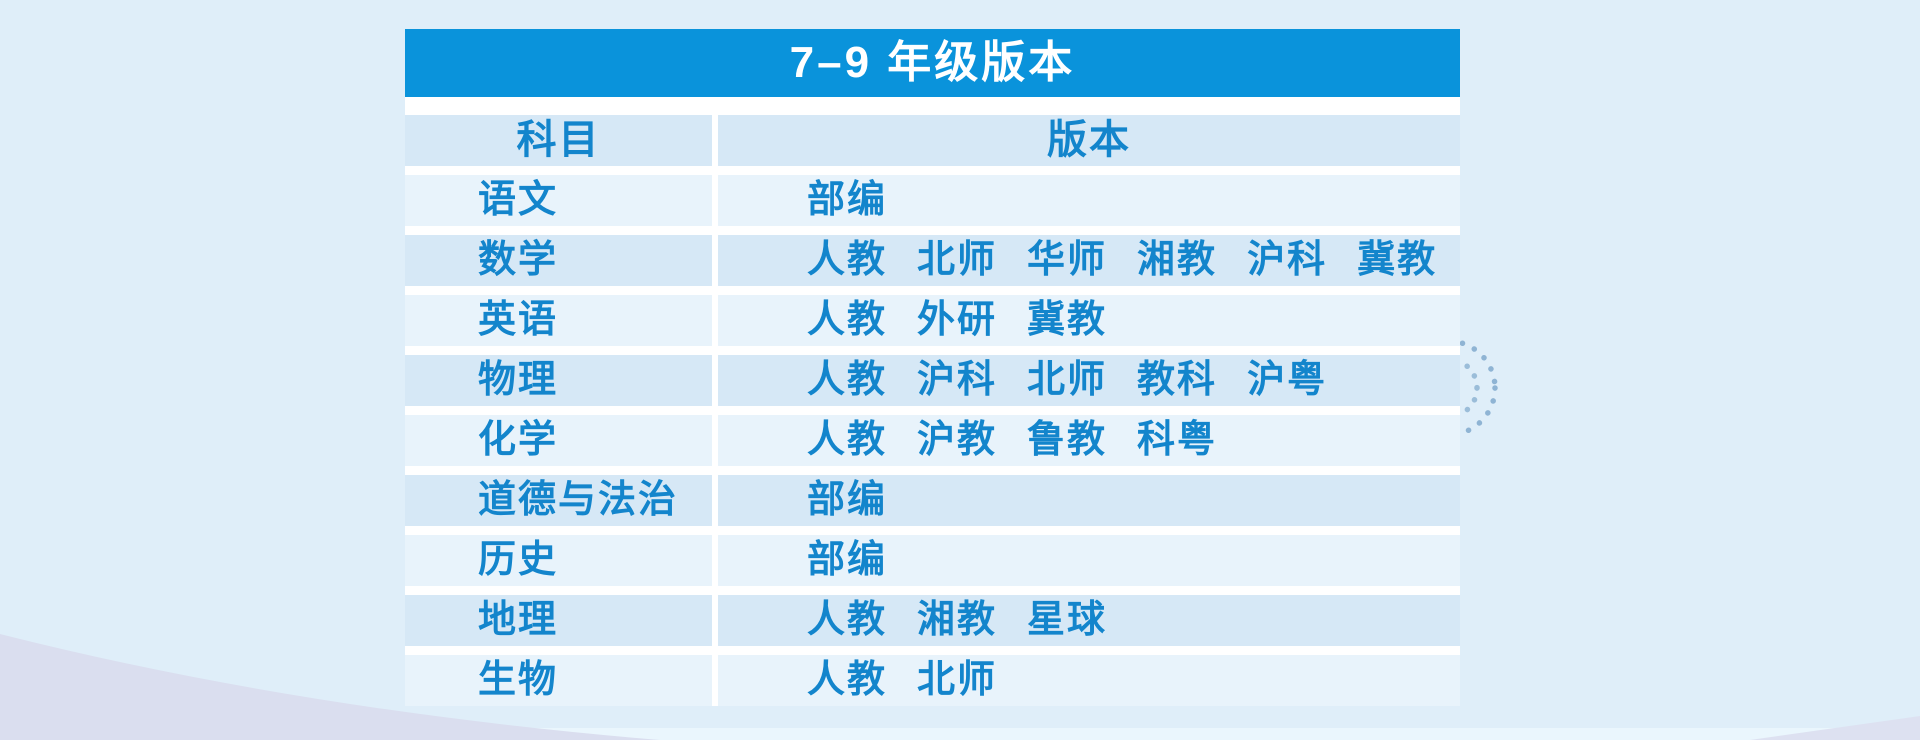 The image size is (1920, 740). Describe the element at coordinates (558, 620) in the screenshot. I see `subject-cell: 地理` at that location.